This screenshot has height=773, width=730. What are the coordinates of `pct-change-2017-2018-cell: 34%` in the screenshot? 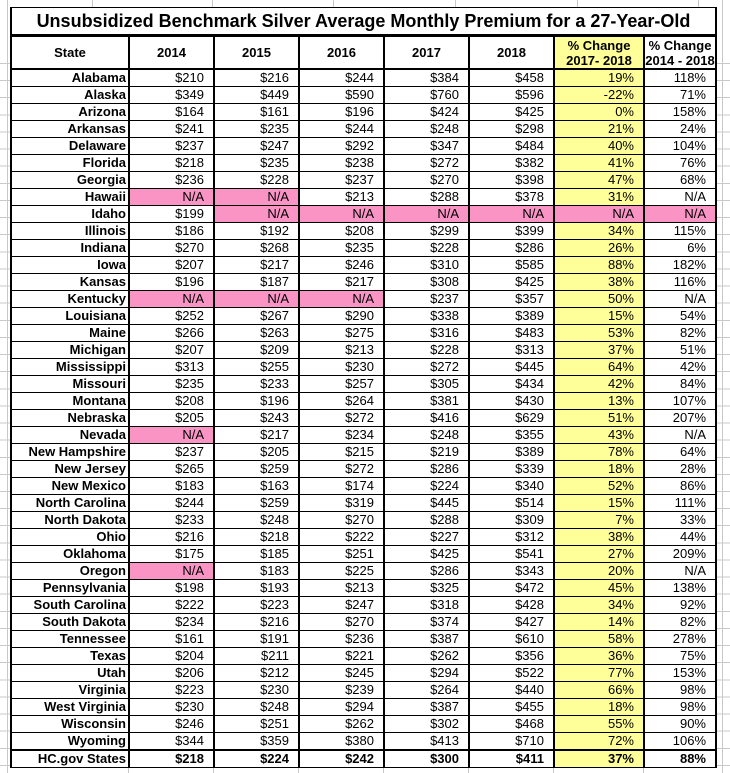 It's located at (599, 605).